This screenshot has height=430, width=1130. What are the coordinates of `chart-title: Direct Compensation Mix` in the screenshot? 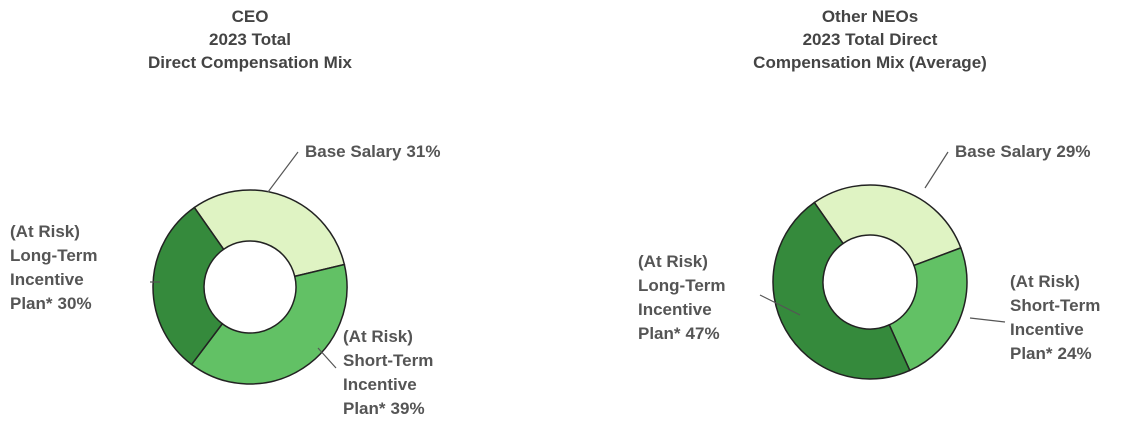 It's located at (250, 62).